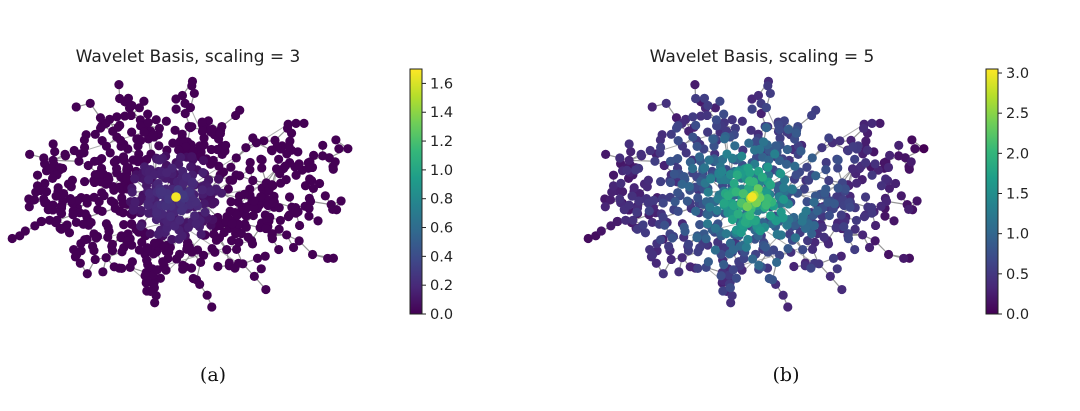  Describe the element at coordinates (1013, 194) in the screenshot. I see `panel-b-colorbar-ticks: 0.0 0.5 1.0 1.5 2.0 2.5 3.0` at that location.